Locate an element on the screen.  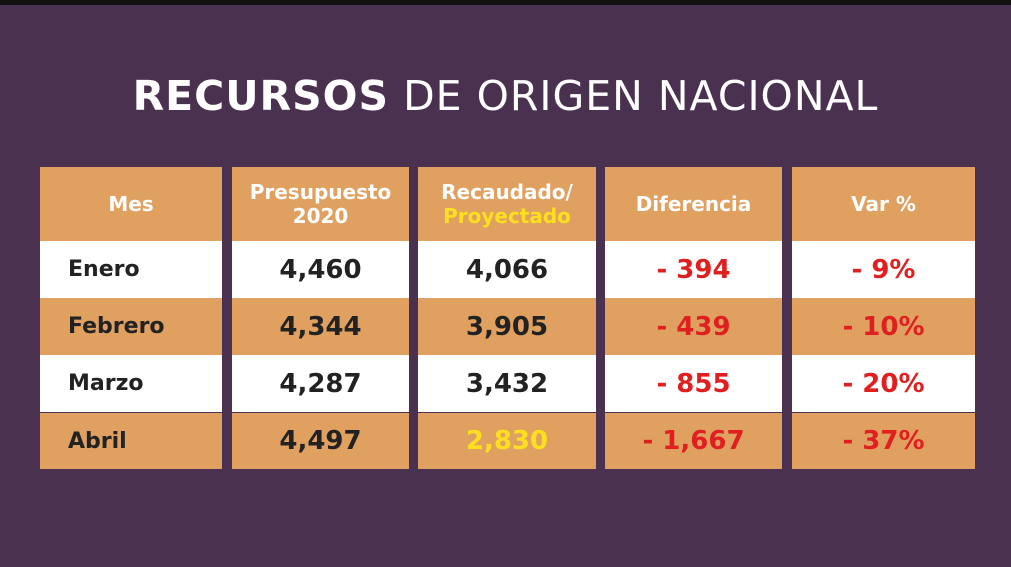
slide-title: RECURSOS DE ORIGEN NACIONAL is located at coordinates (505, 96).